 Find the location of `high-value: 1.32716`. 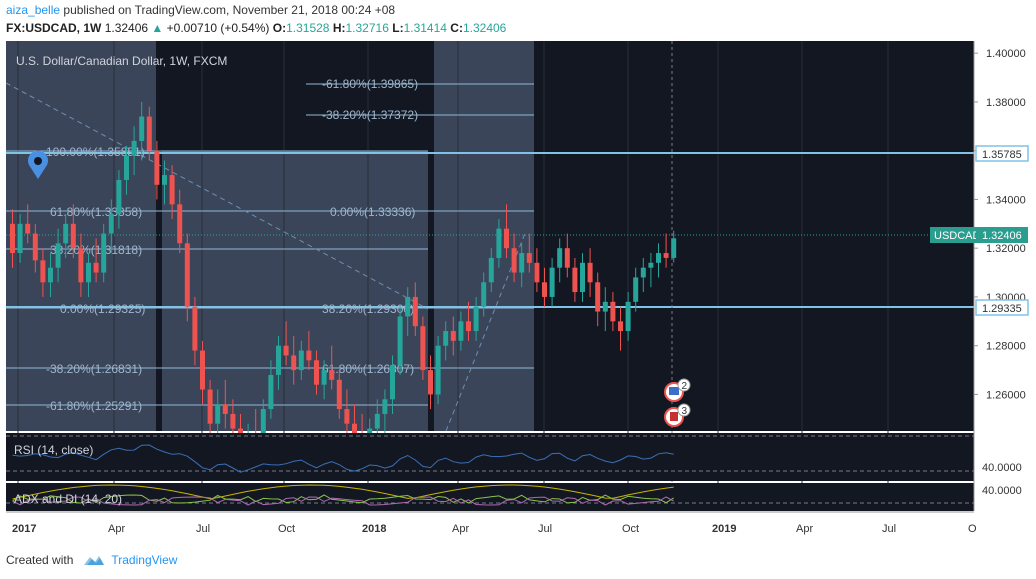

high-value: 1.32716 is located at coordinates (367, 28).